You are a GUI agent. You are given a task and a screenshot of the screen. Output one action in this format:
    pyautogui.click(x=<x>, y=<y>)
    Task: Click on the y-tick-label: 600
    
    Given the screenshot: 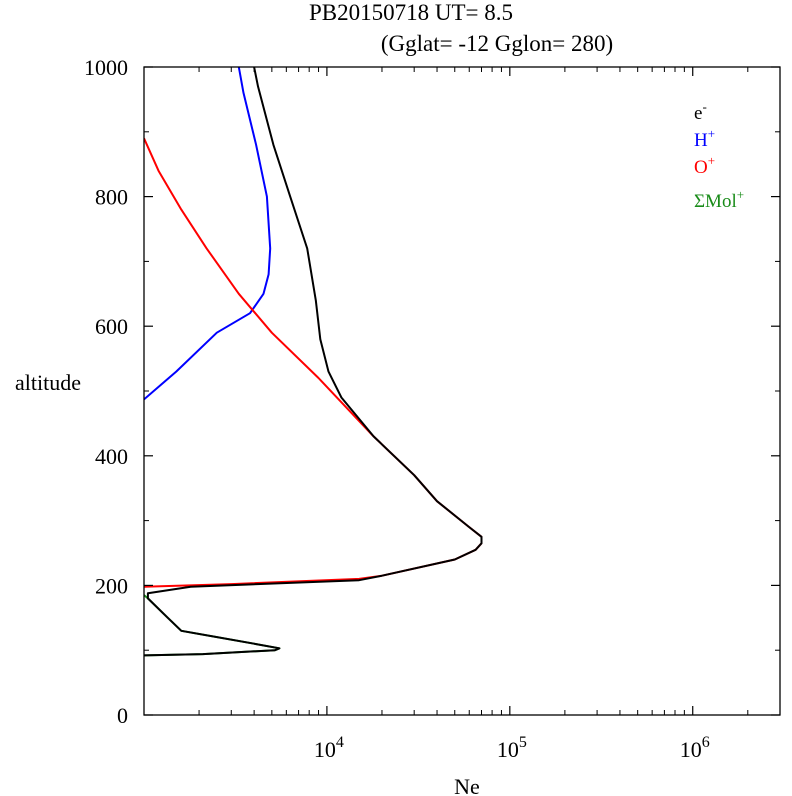 What is the action you would take?
    pyautogui.click(x=111, y=326)
    